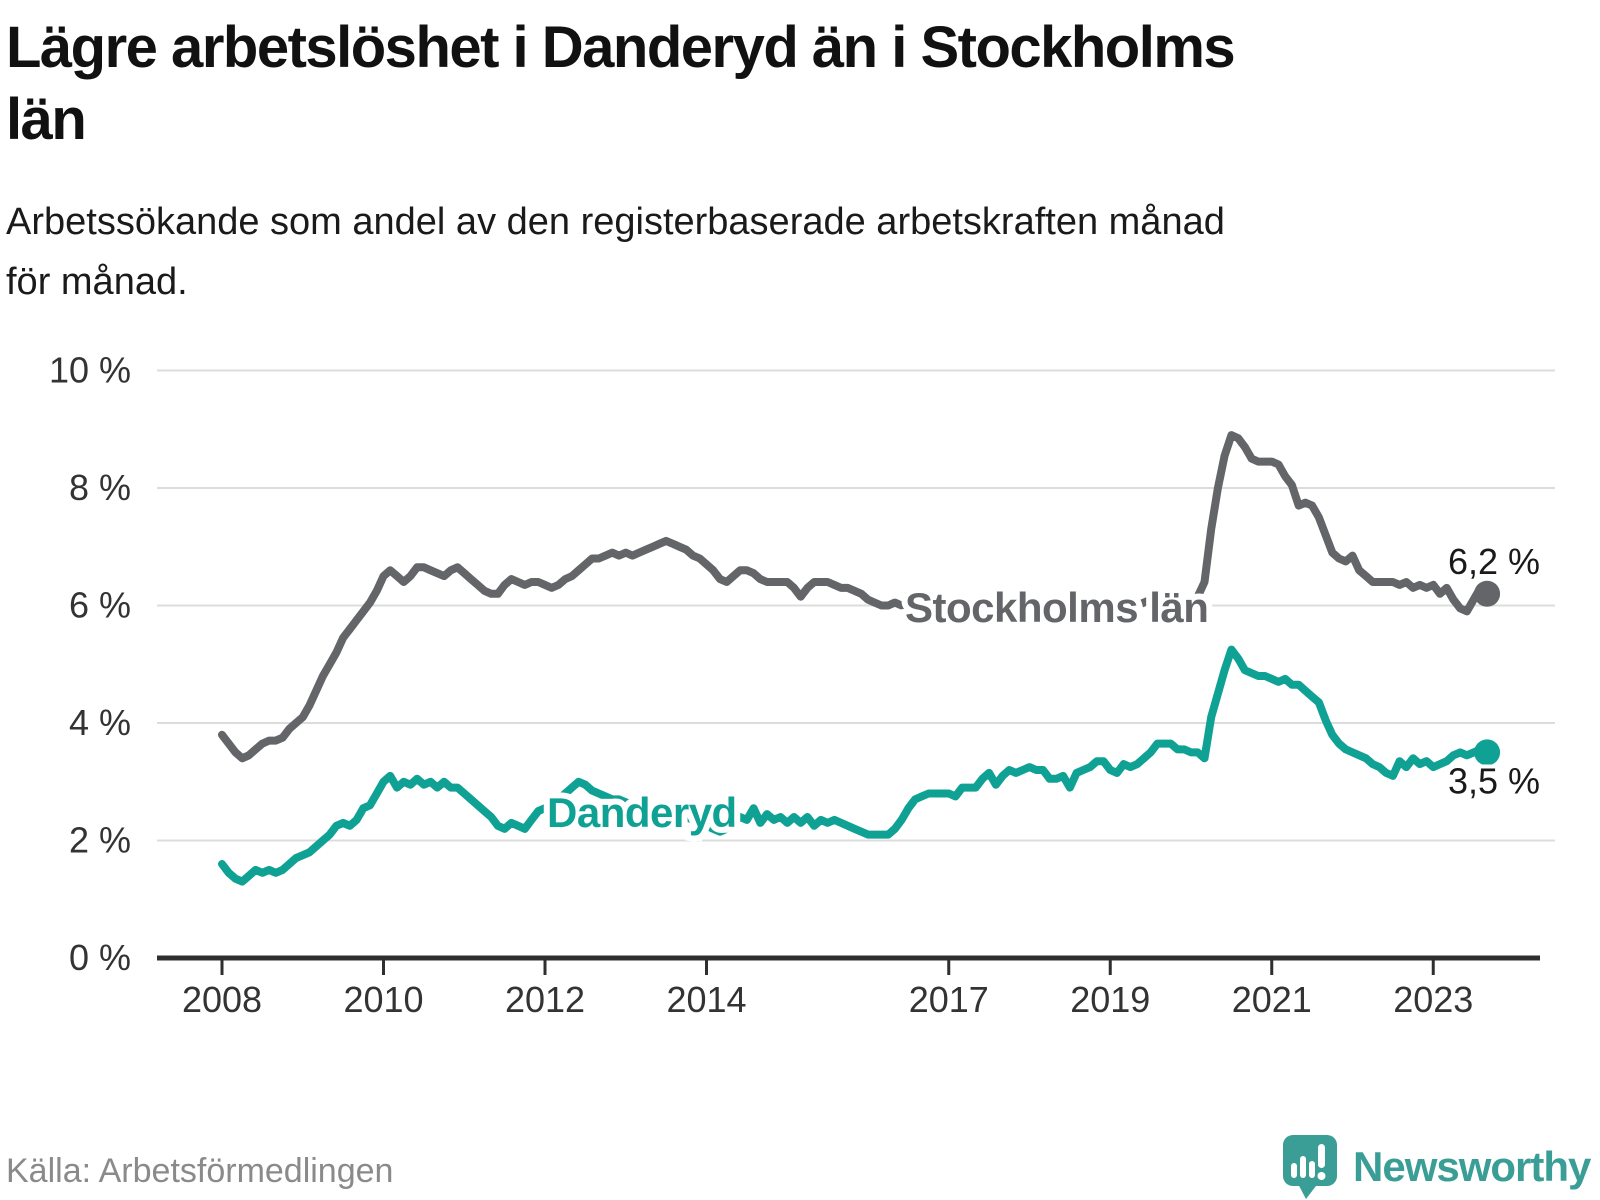  I want to click on y-tick-label-8: 8 %, so click(100, 487).